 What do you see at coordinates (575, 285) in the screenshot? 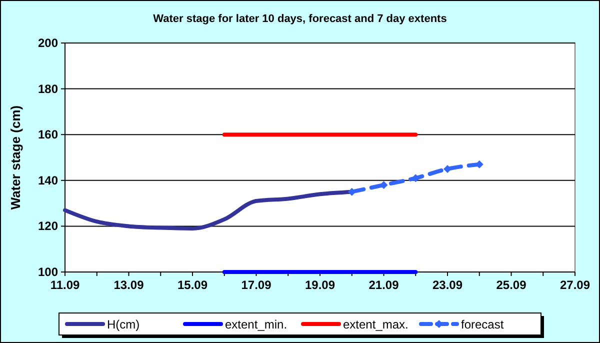
I see `x-tick-label: 27.09` at bounding box center [575, 285].